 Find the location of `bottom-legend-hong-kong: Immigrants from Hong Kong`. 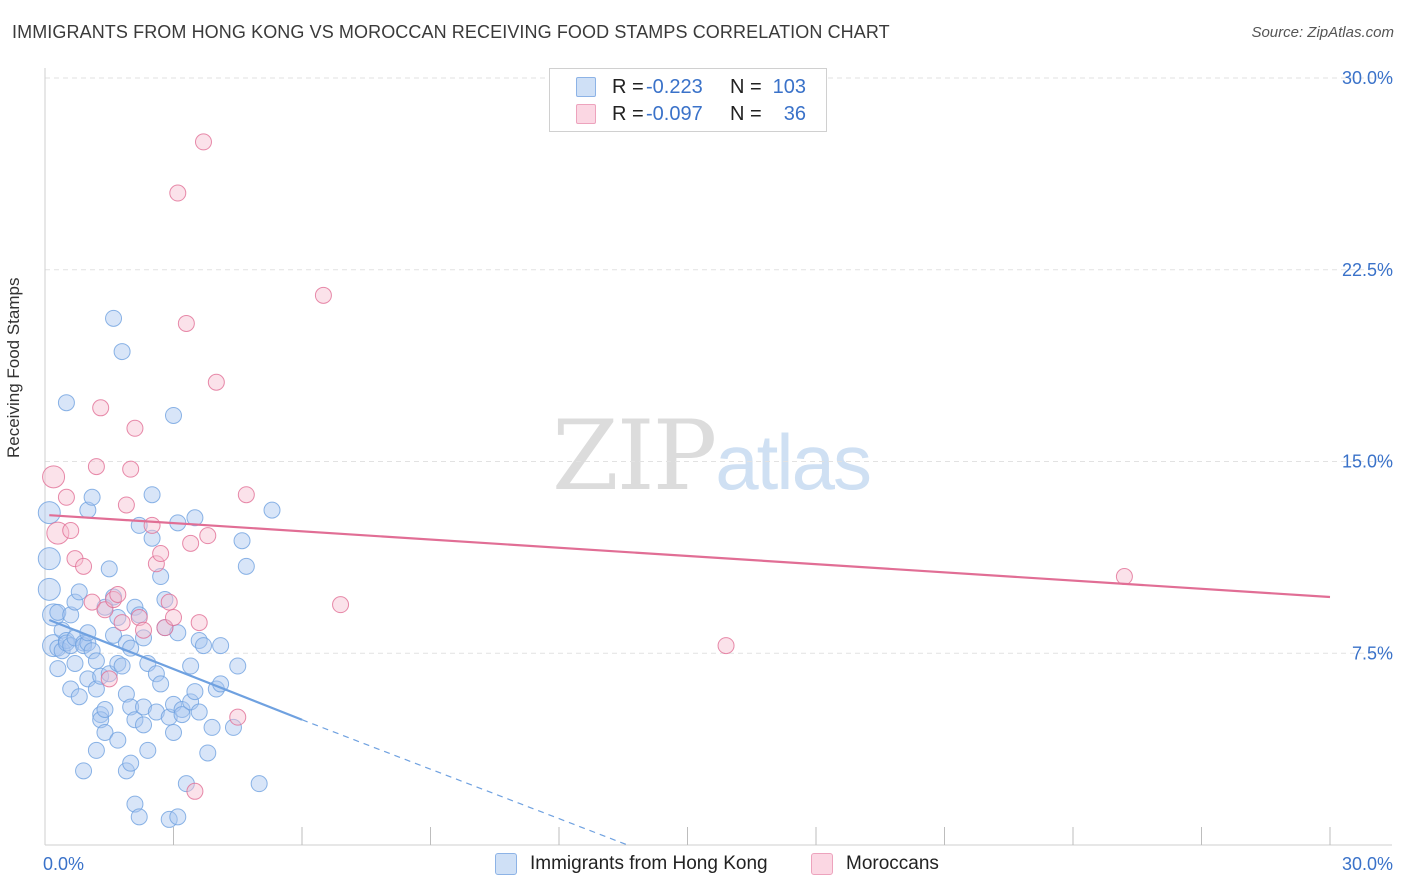

bottom-legend-hong-kong: Immigrants from Hong Kong is located at coordinates (631, 864).